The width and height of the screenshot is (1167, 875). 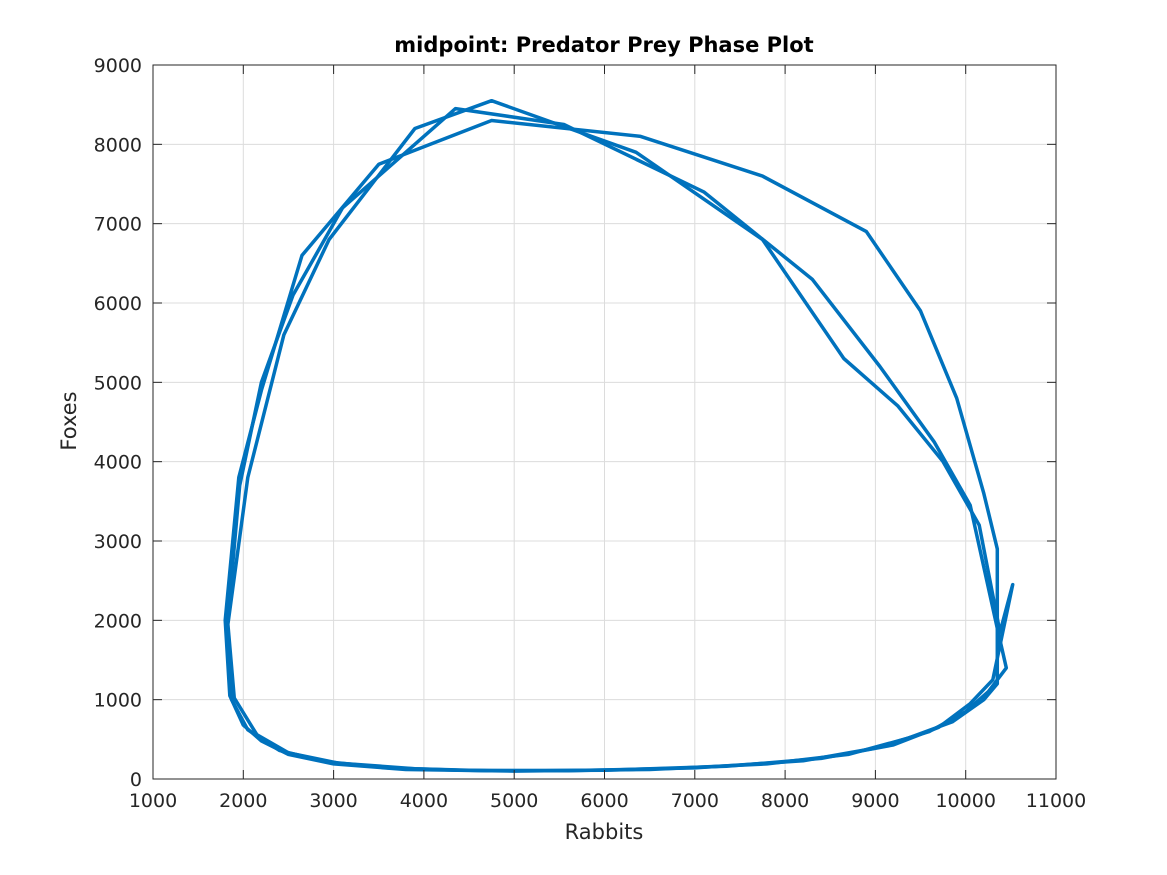 I want to click on y-axis-label: Foxes, so click(x=69, y=420).